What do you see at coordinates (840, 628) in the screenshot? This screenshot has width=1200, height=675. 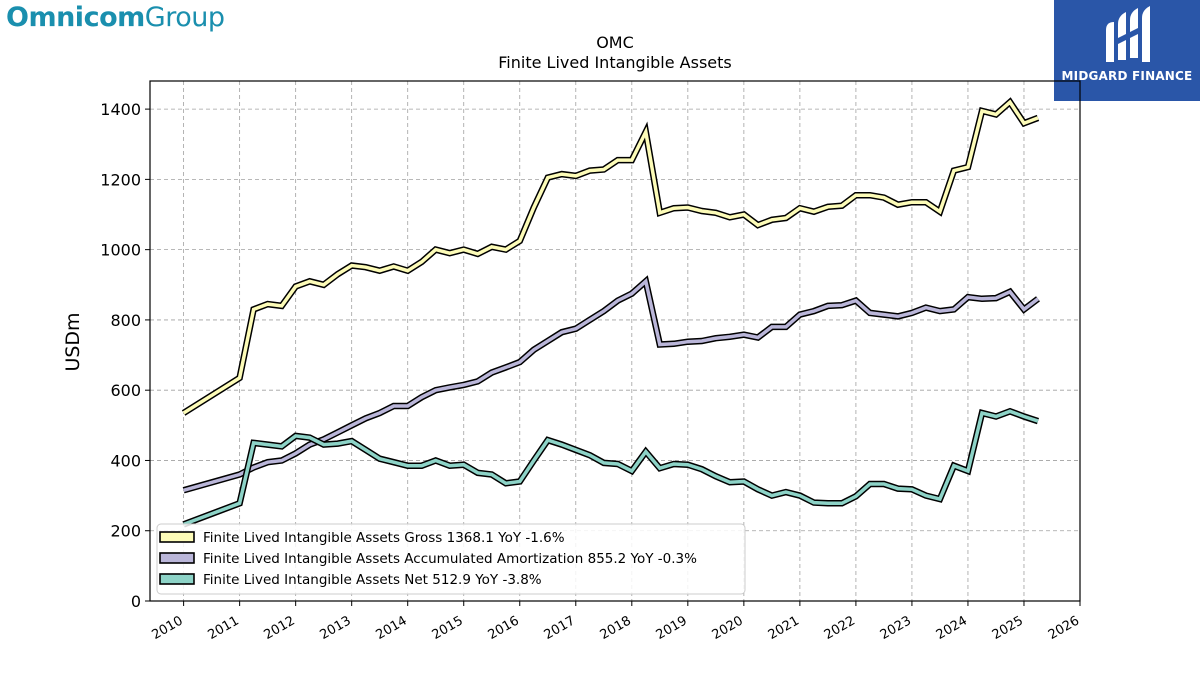 I see `x-tick-label: 2022` at bounding box center [840, 628].